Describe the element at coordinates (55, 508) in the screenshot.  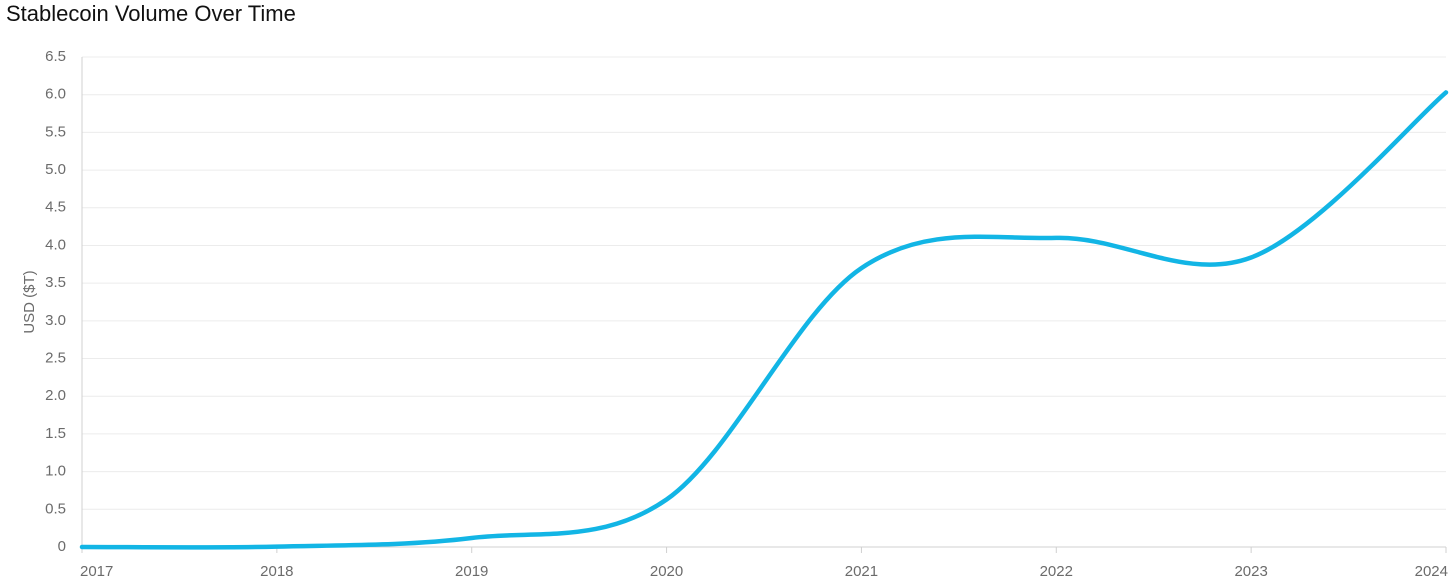
I see `y-tick-label: 0.5` at that location.